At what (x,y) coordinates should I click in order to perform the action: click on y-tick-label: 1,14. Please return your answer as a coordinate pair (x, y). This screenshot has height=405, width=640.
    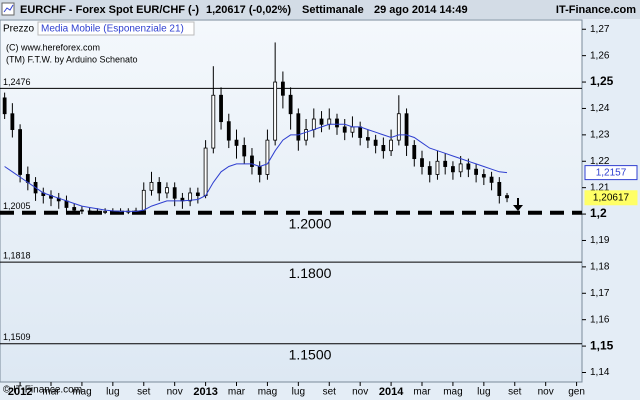
    Looking at the image, I should click on (600, 372).